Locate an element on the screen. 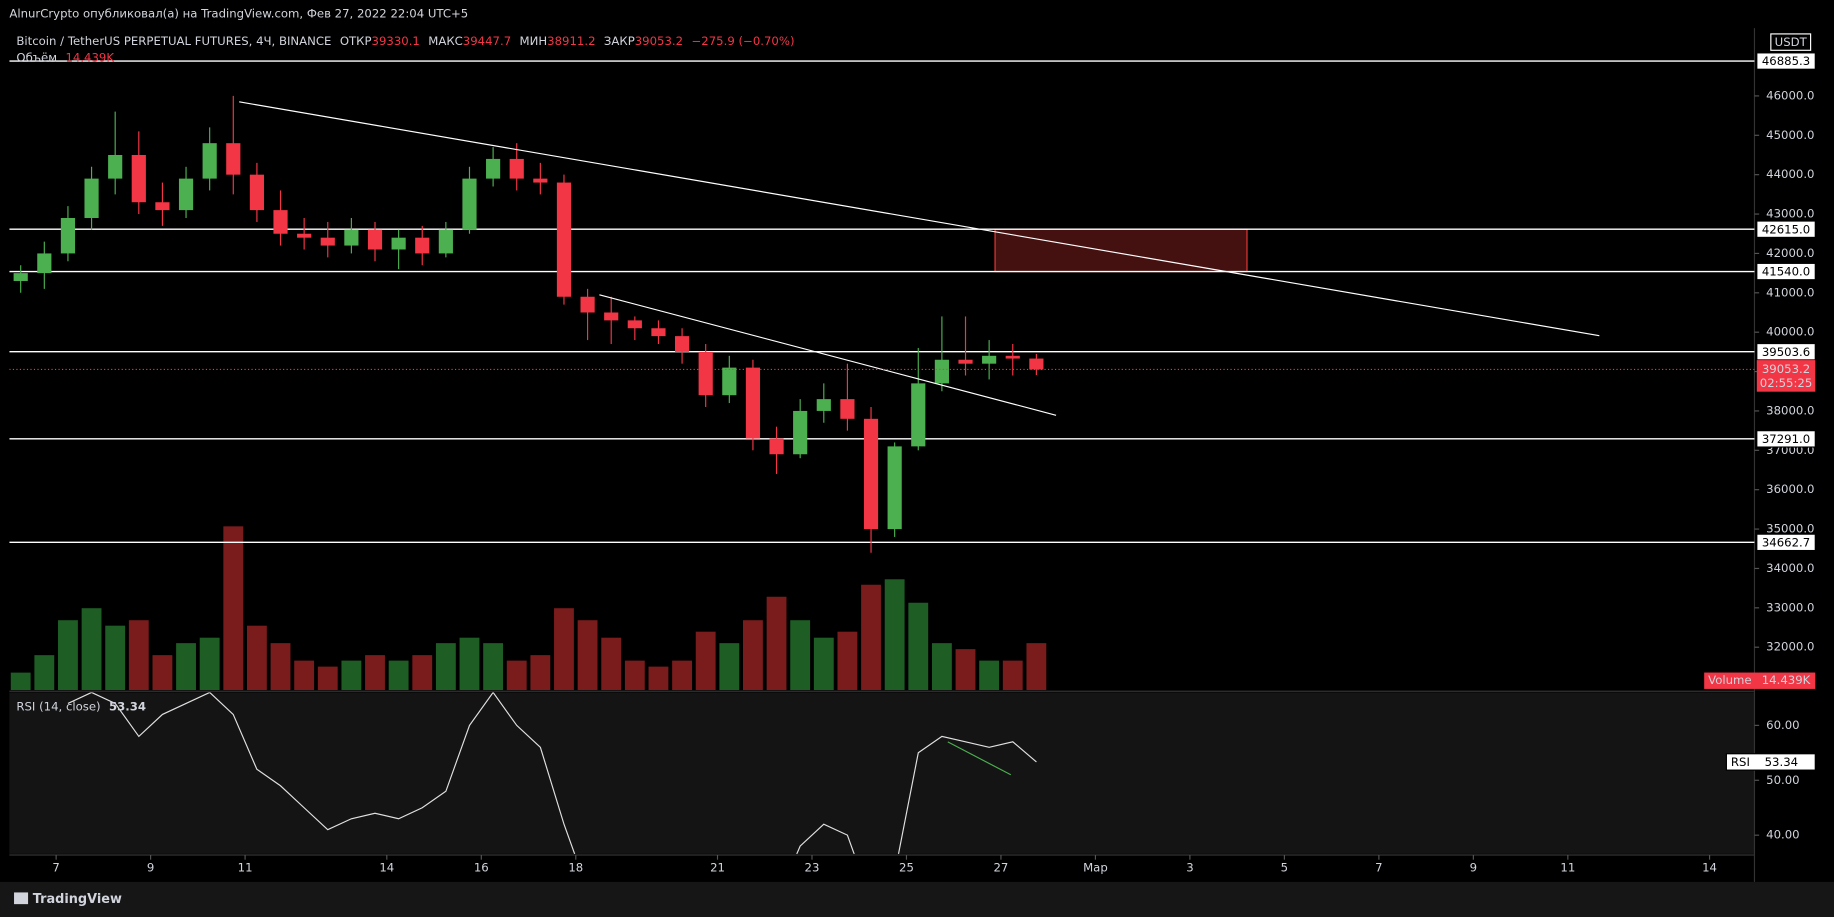 This screenshot has height=917, width=1834. y-tick-label: 44000.0 is located at coordinates (1790, 174).